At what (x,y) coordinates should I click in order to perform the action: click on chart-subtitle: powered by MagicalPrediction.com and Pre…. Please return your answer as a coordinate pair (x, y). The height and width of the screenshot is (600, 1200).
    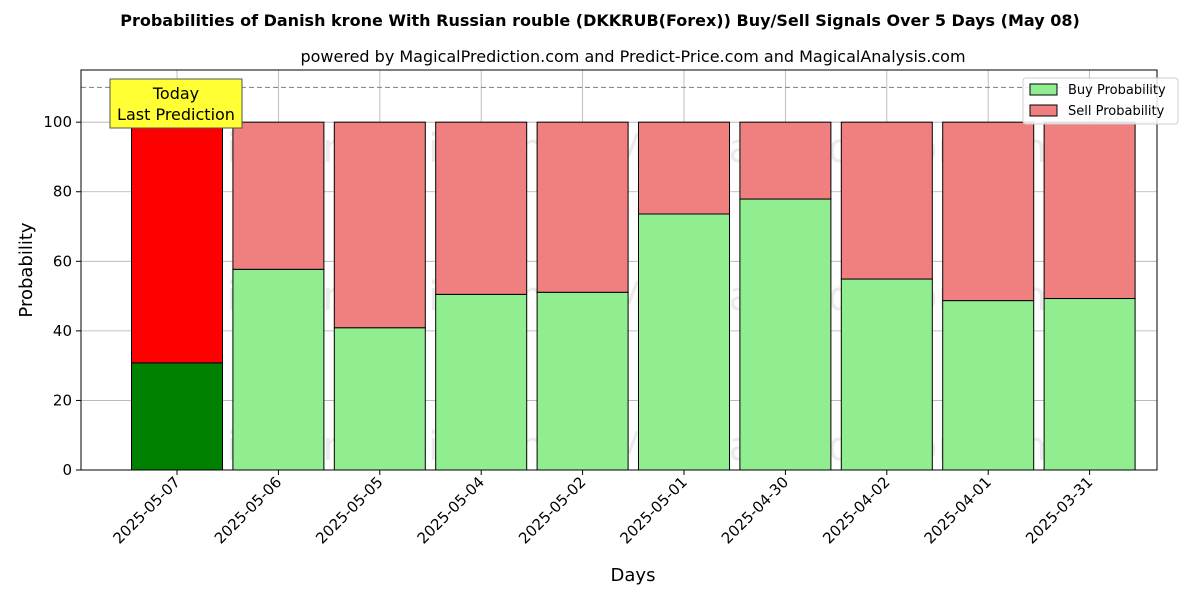
    Looking at the image, I should click on (632, 56).